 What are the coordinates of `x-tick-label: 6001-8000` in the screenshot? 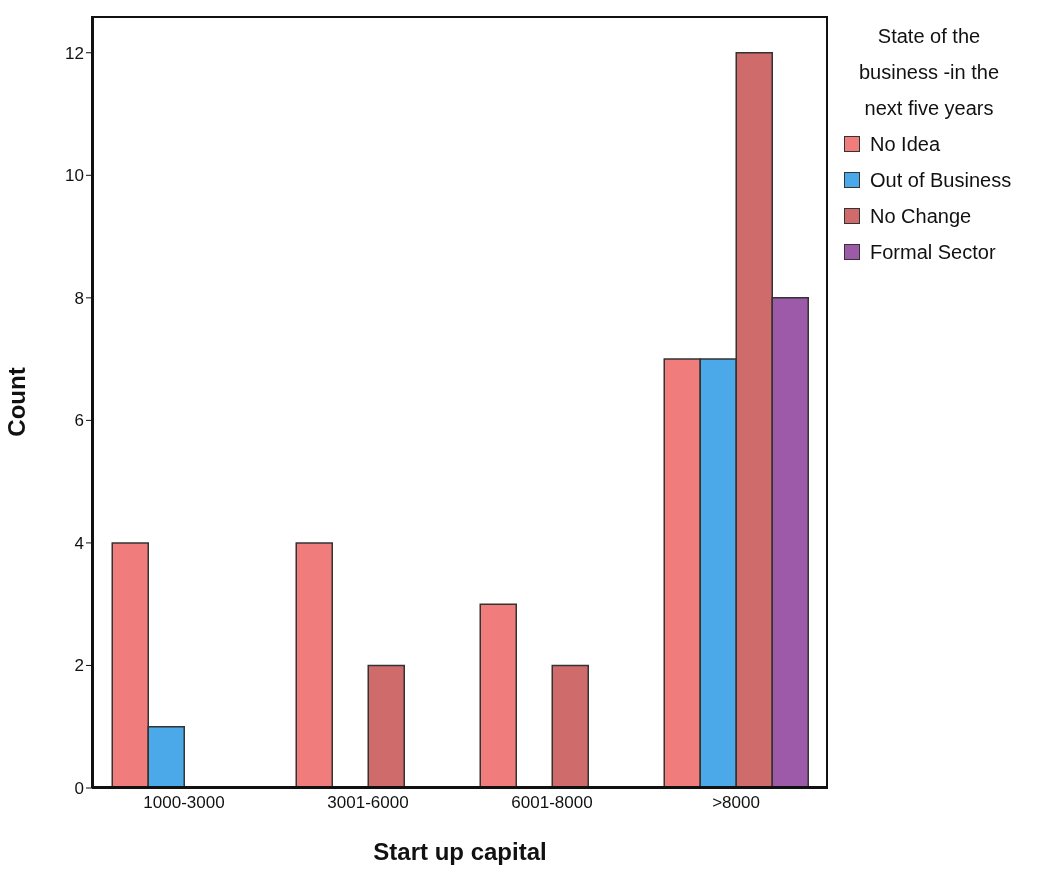 It's located at (552, 803).